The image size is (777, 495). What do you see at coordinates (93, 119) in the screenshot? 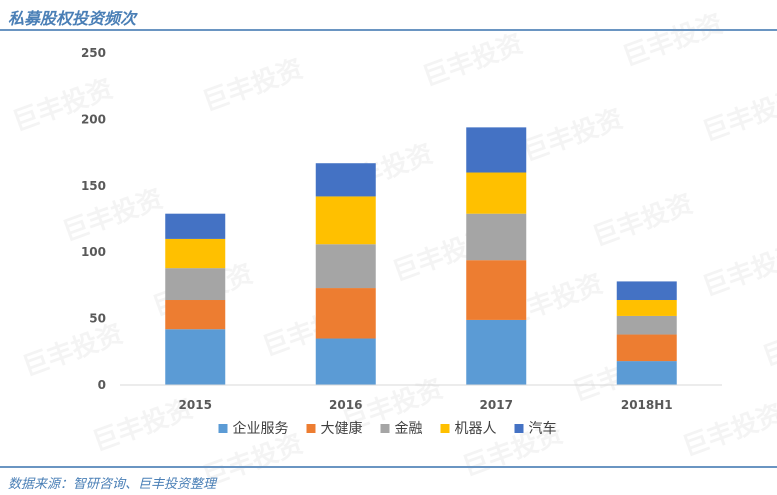
I see `y-tick-label: 200` at bounding box center [93, 119].